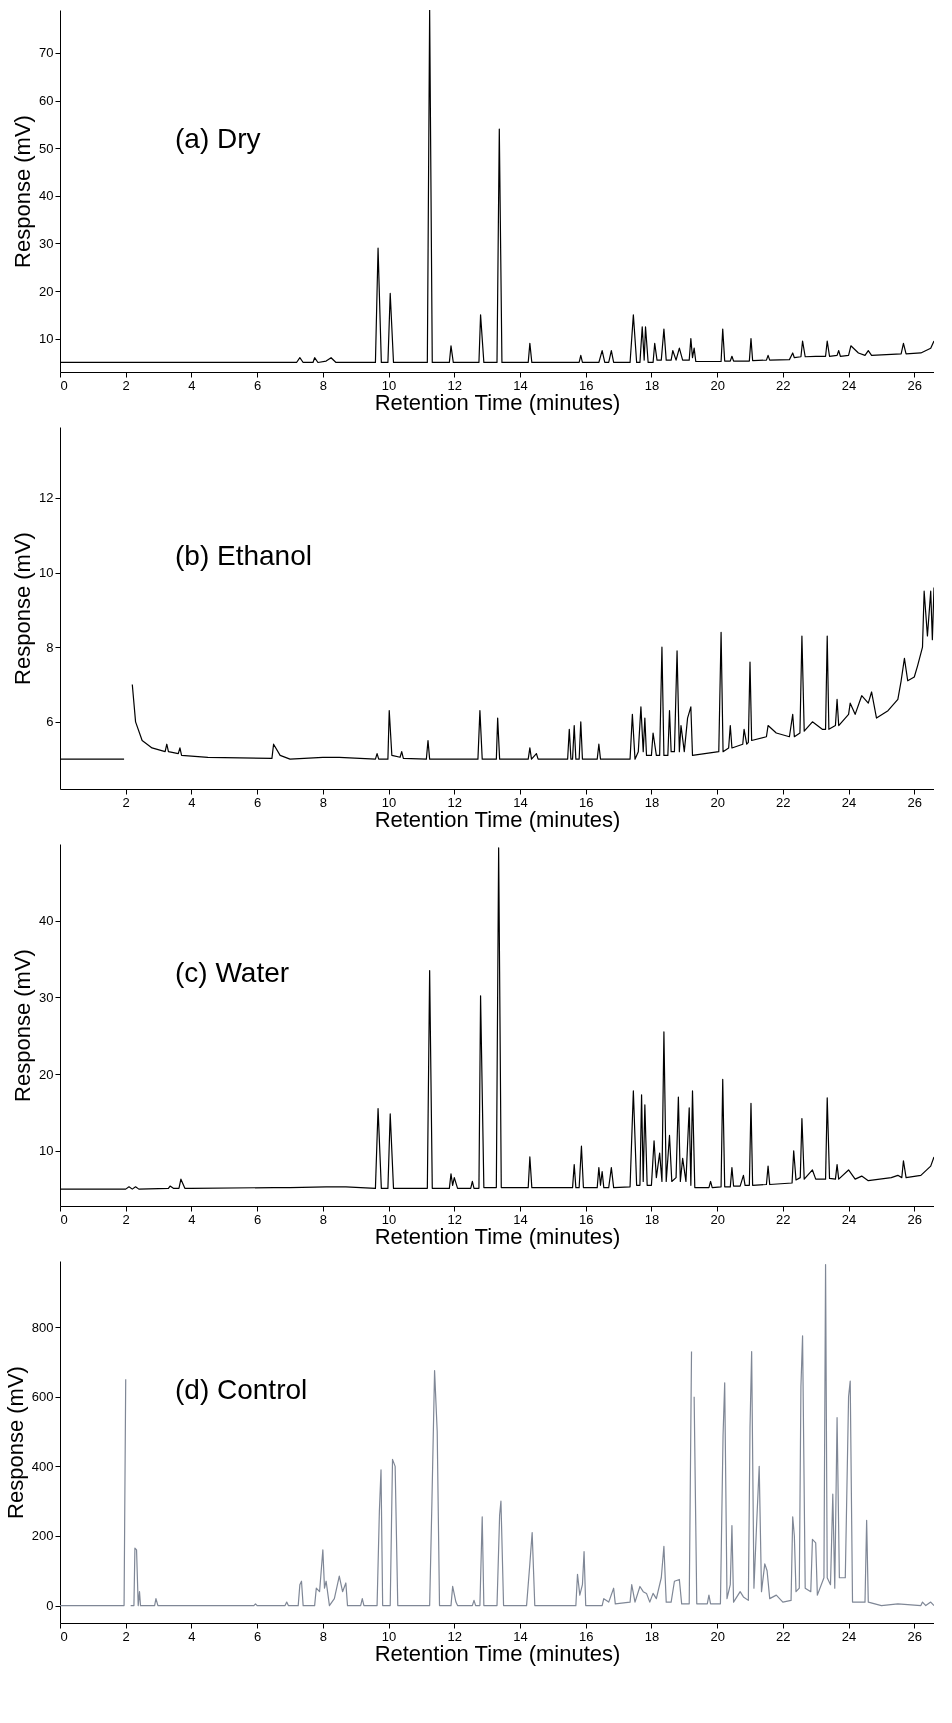 This screenshot has height=1723, width=952. I want to click on y-tick-label: 6, so click(50, 722).